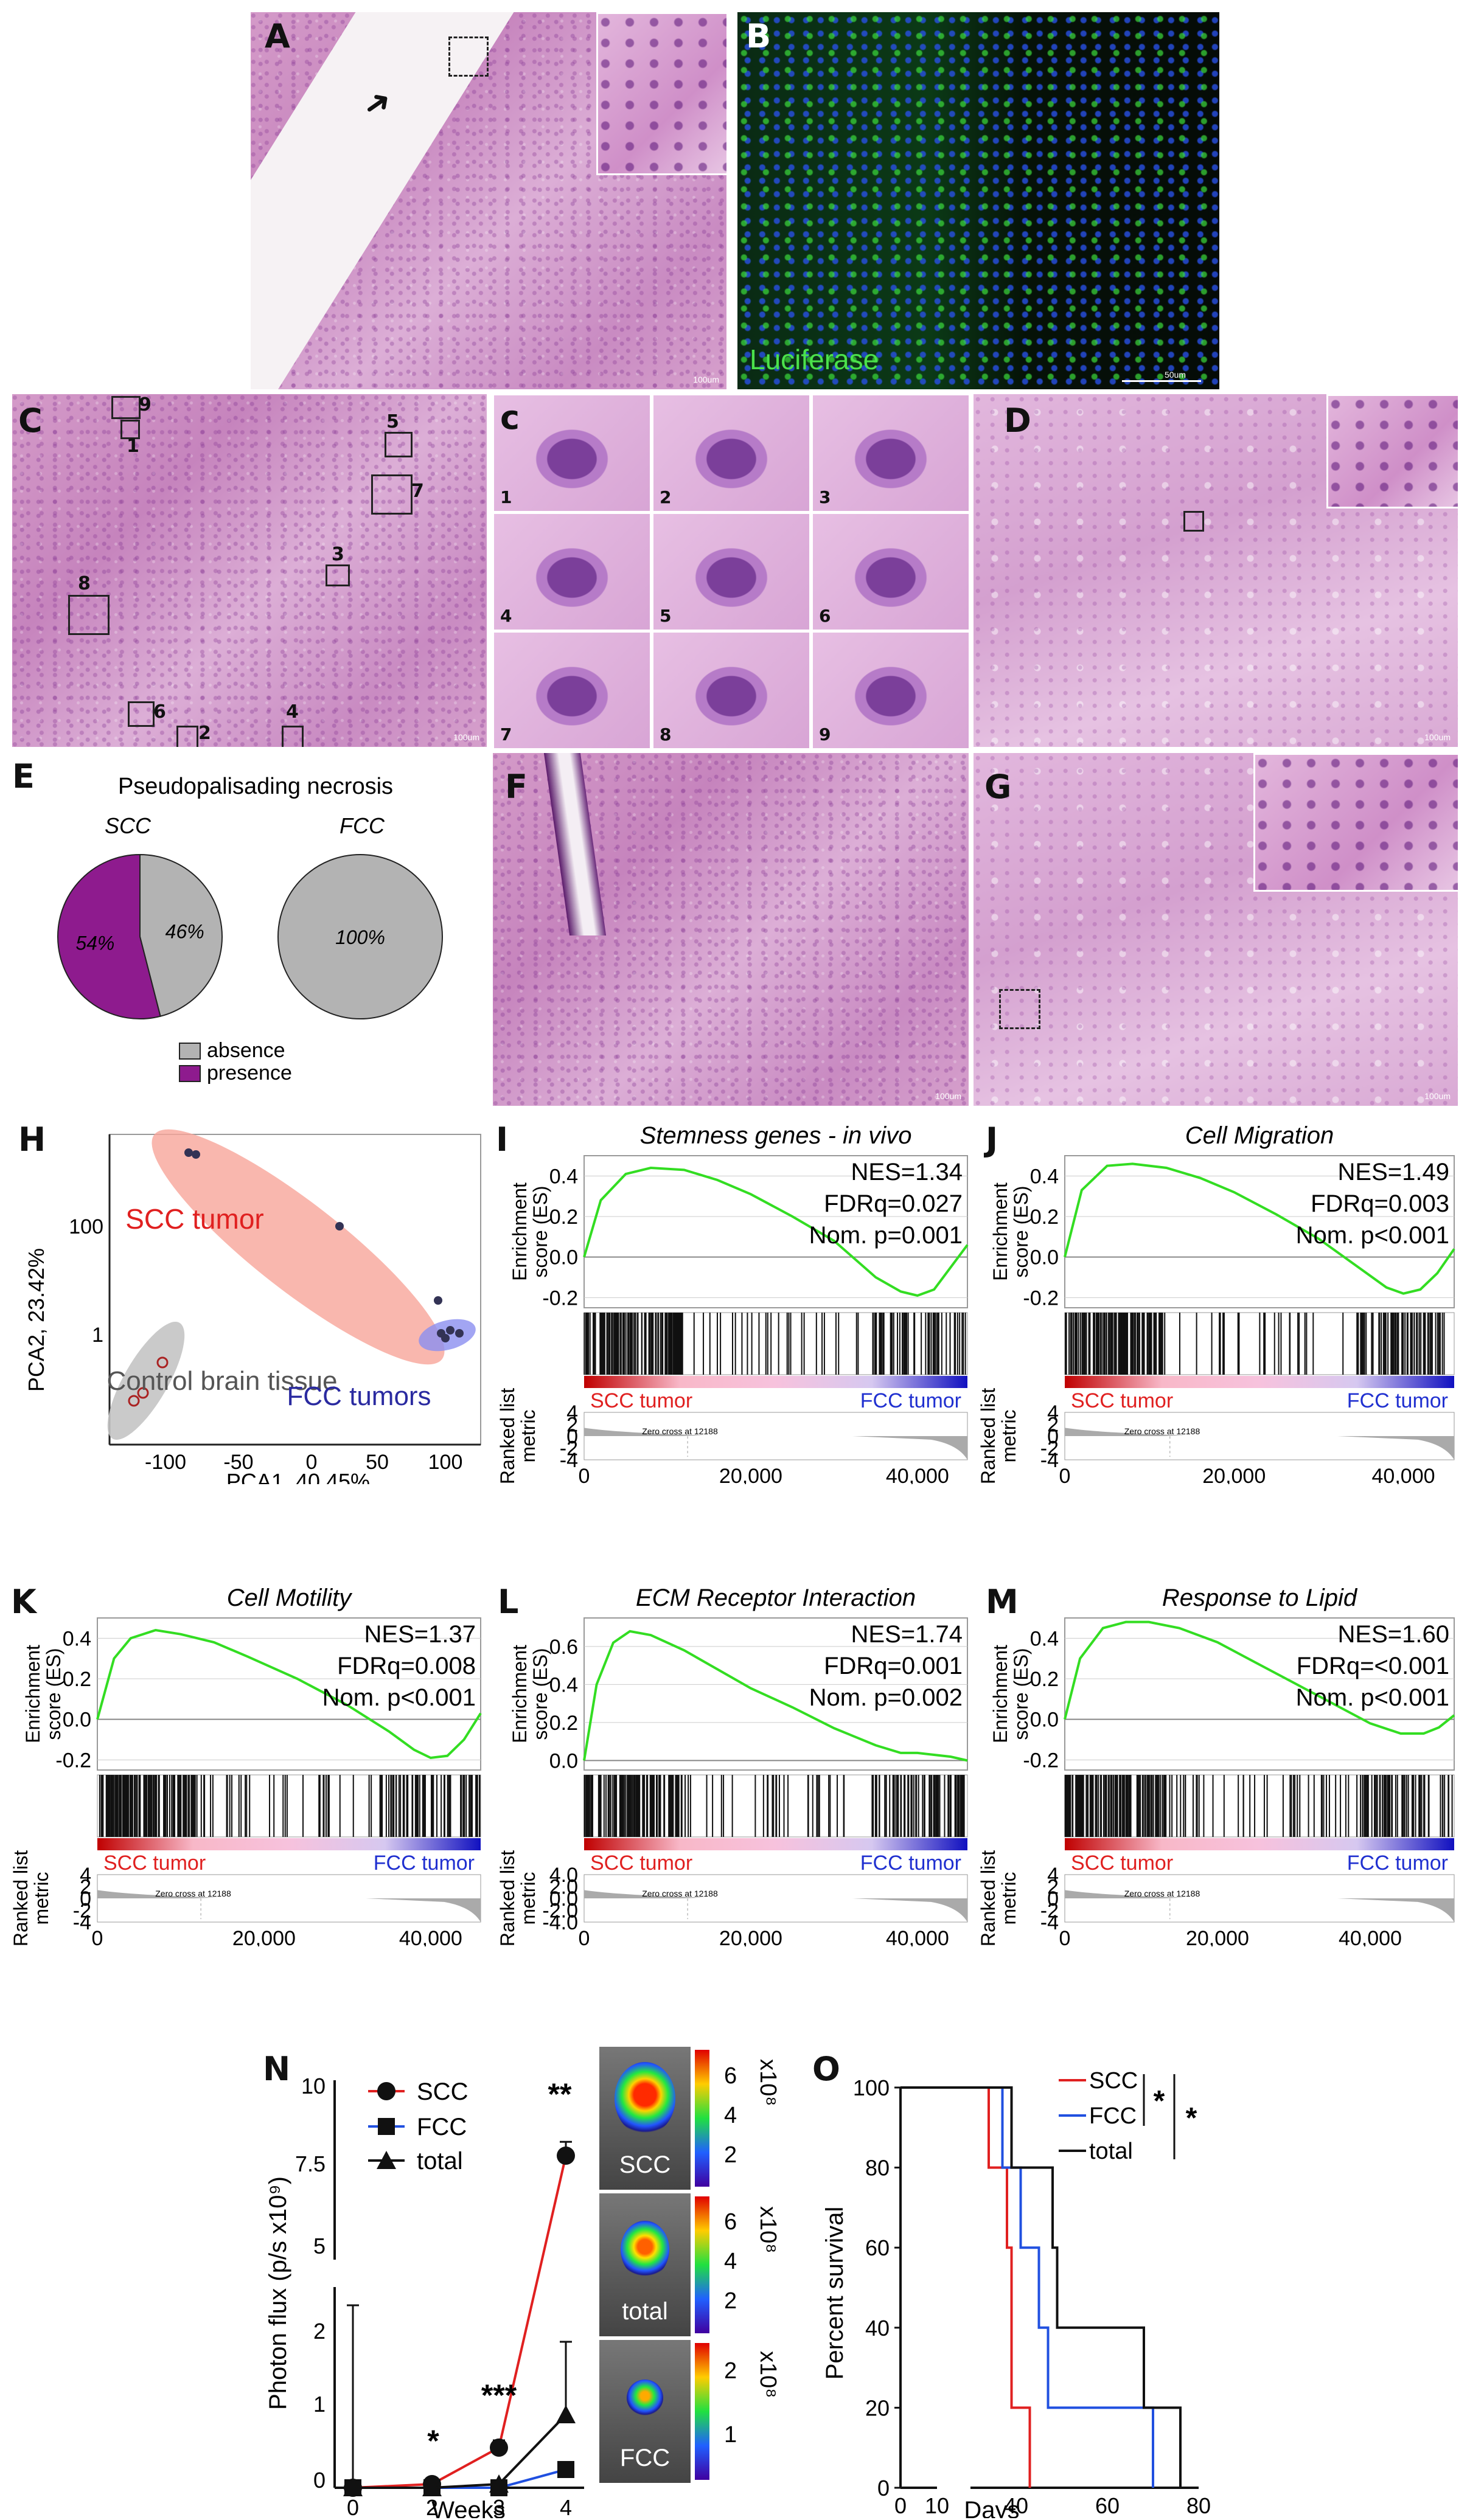  Describe the element at coordinates (1191, 2118) in the screenshot. I see `o-sig-2: *` at that location.